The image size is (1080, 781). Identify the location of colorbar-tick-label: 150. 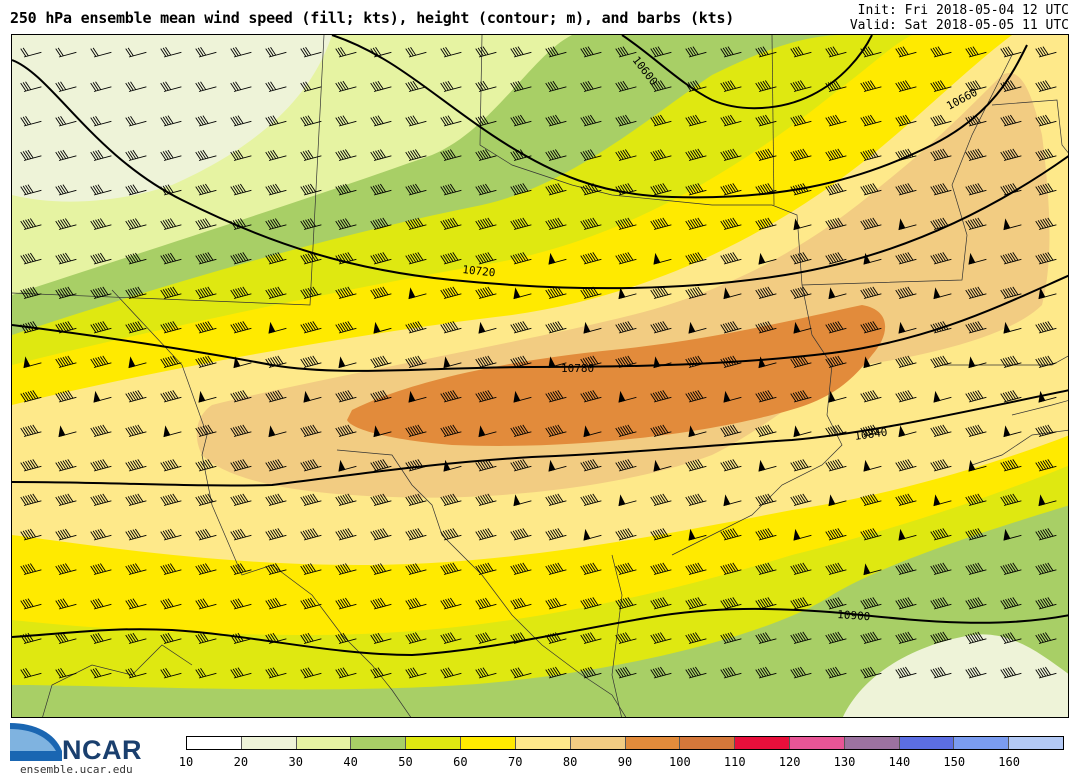
(954, 762).